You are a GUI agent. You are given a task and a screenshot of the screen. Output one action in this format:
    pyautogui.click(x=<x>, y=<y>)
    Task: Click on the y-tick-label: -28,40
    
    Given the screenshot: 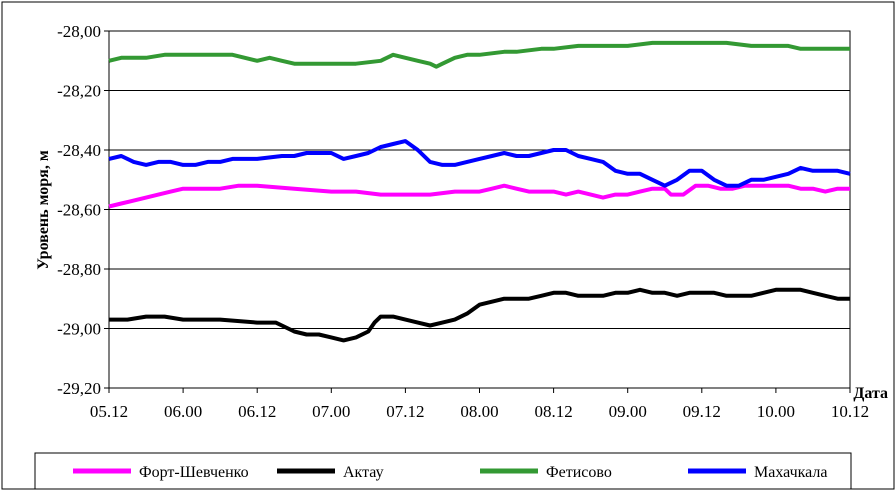 What is the action you would take?
    pyautogui.click(x=79, y=150)
    